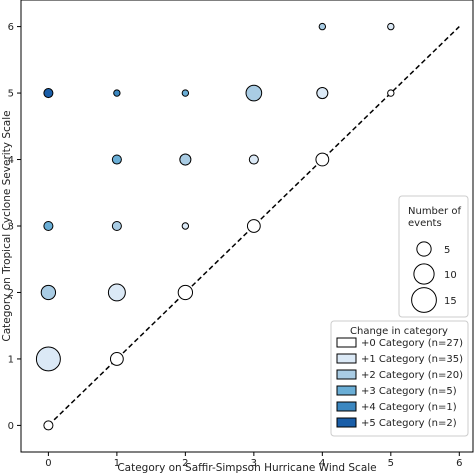 This screenshot has height=474, width=474. I want to click on size-legend-title-line: Number of, so click(434, 211).